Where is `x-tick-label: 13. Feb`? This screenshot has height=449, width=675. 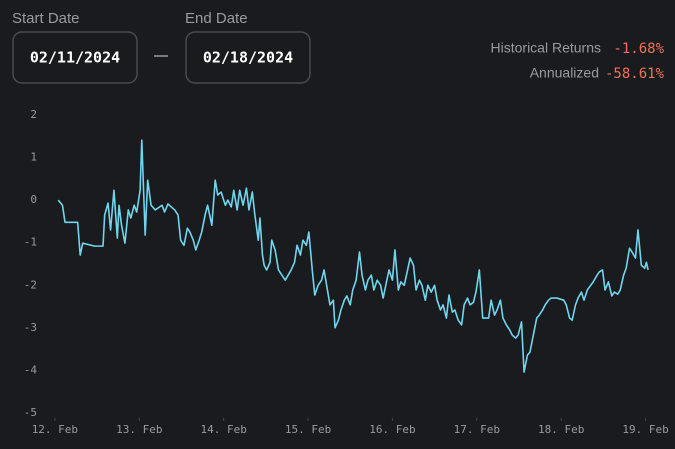
x-tick-label: 13. Feb is located at coordinates (139, 429).